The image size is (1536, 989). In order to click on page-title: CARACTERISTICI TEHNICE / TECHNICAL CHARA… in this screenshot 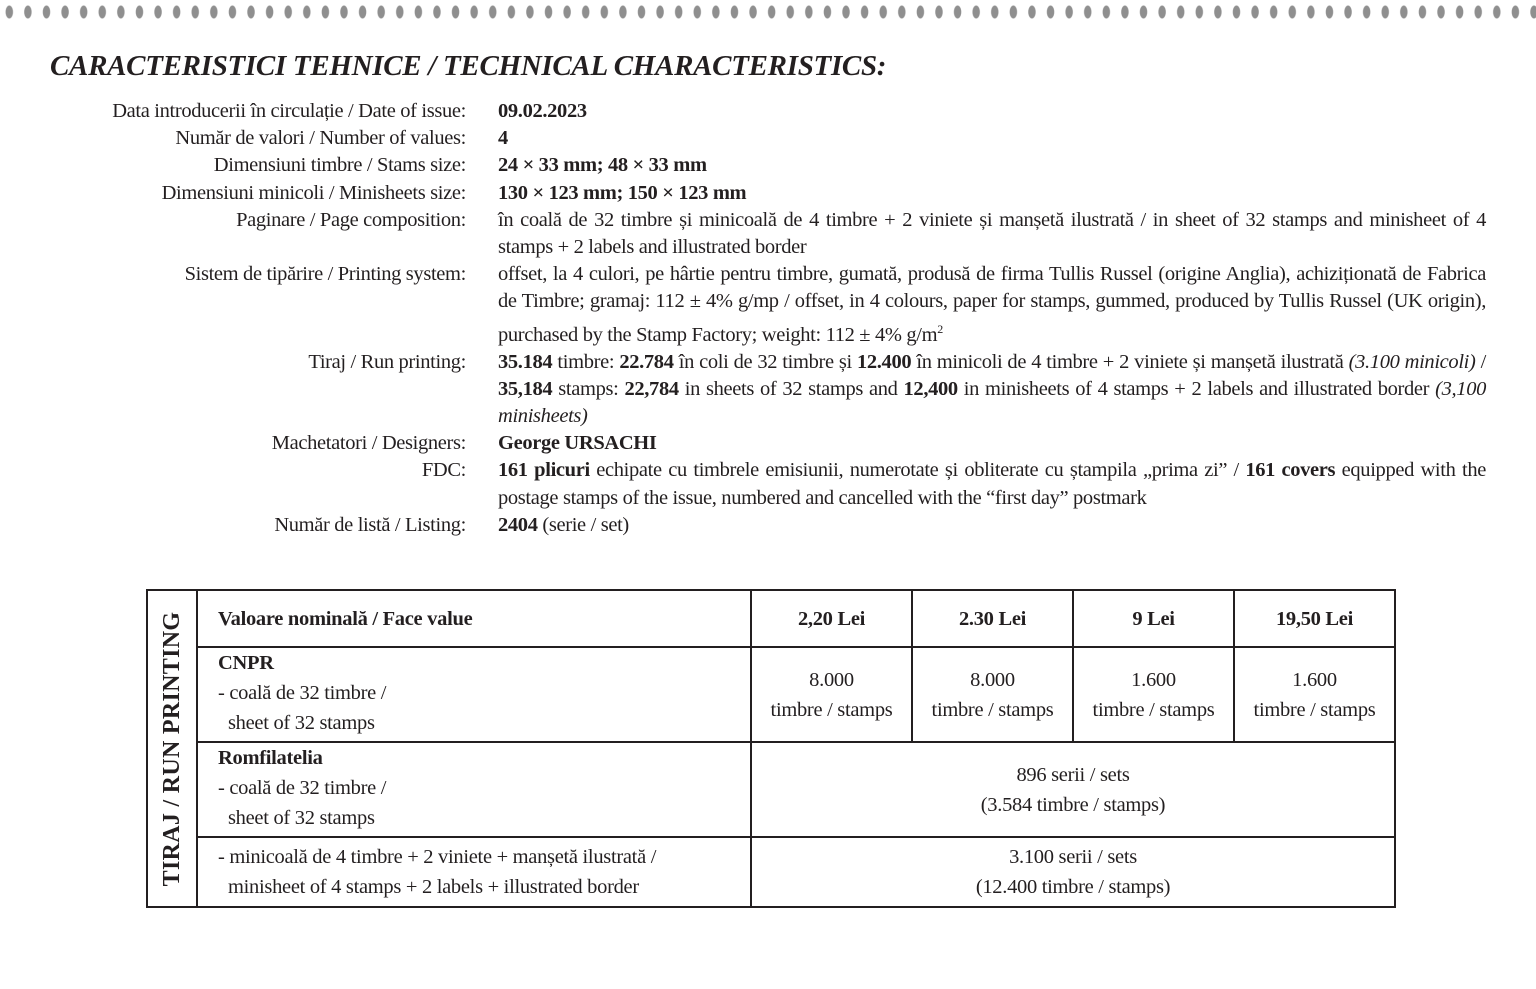, I will do `click(468, 66)`.